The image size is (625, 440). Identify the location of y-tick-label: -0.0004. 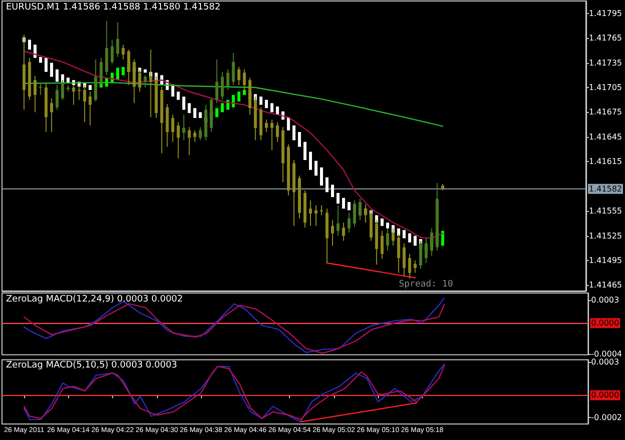
(606, 354).